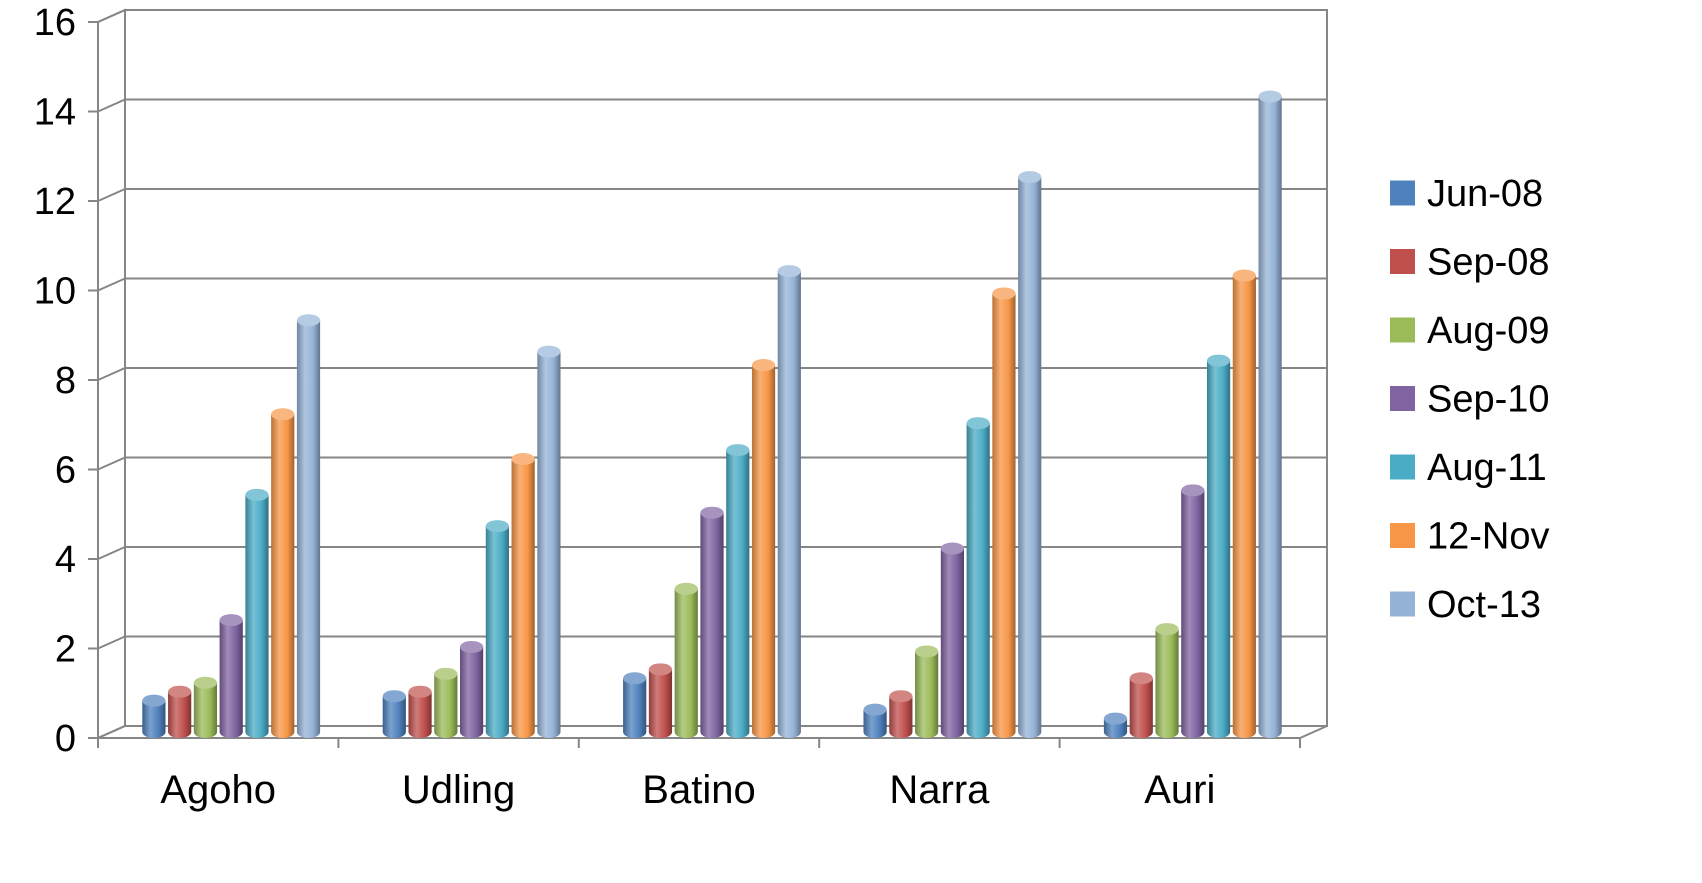 This screenshot has width=1702, height=883. I want to click on legend-label: Sep-10, so click(1488, 400).